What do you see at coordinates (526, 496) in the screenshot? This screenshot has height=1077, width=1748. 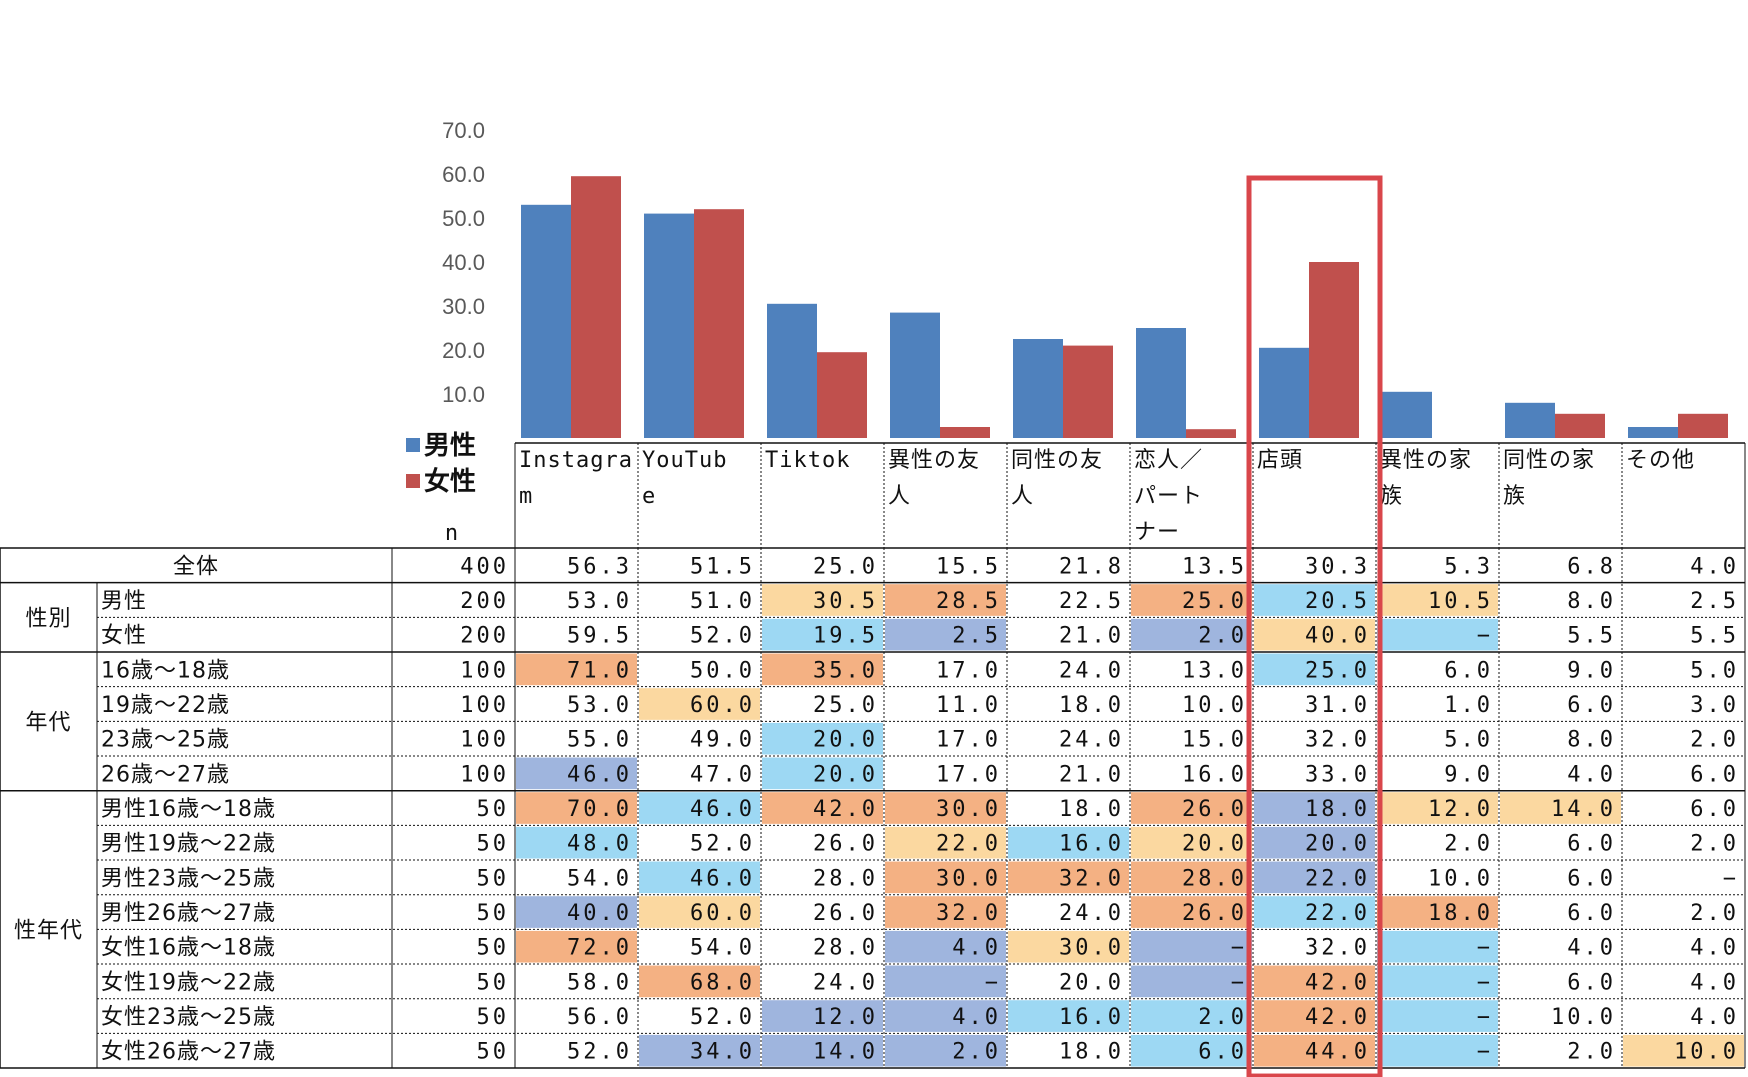 I see `column-header-label: m` at bounding box center [526, 496].